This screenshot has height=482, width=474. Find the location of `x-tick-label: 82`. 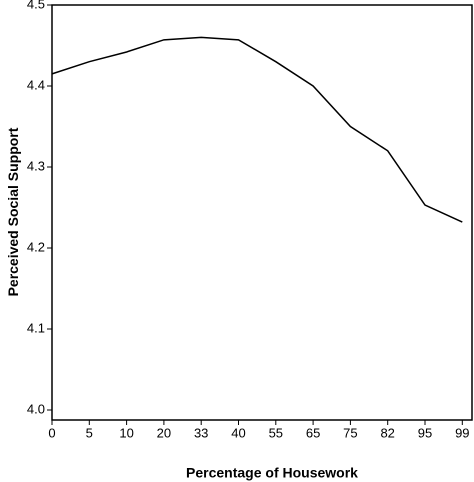

x-tick-label: 82 is located at coordinates (387, 432).